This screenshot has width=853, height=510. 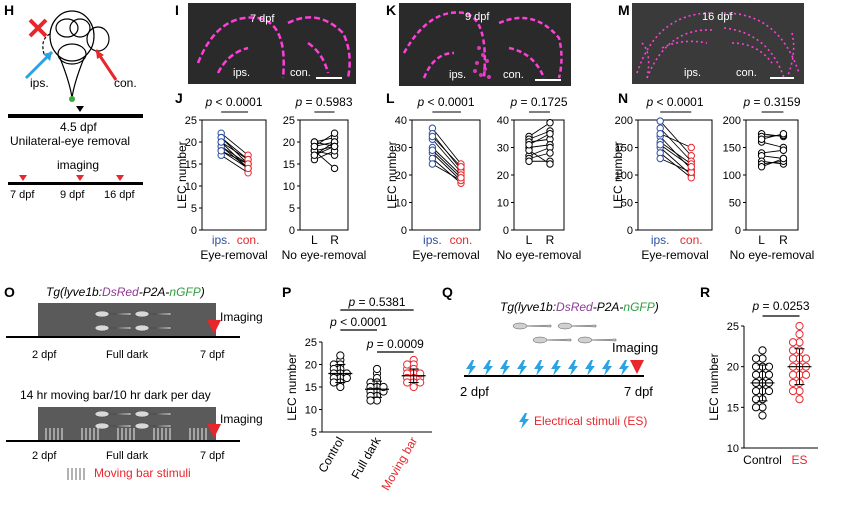 I want to click on imaging-label-o1: Imaging, so click(x=241, y=317).